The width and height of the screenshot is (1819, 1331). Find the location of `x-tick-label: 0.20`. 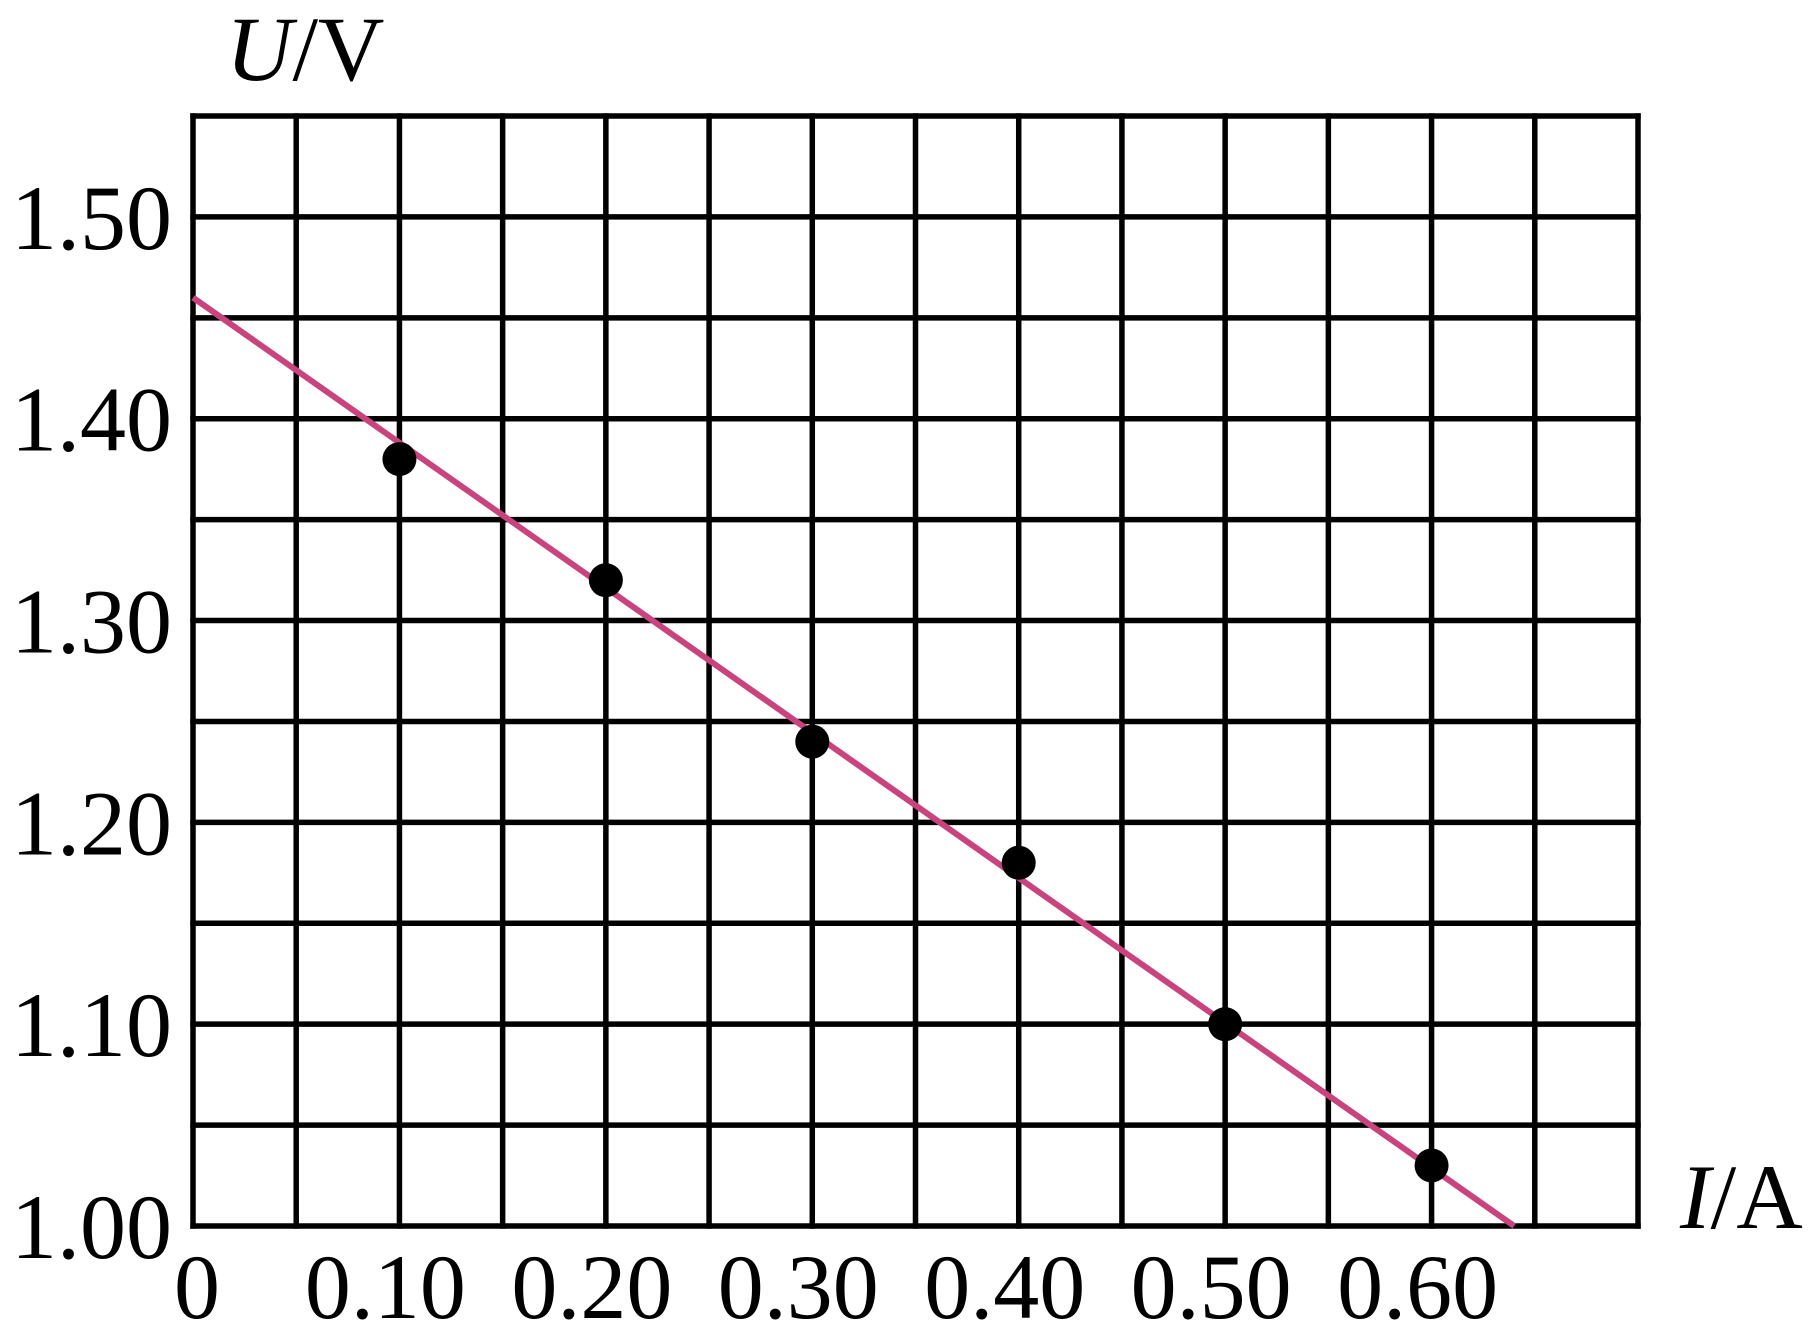

x-tick-label: 0.20 is located at coordinates (591, 1283).